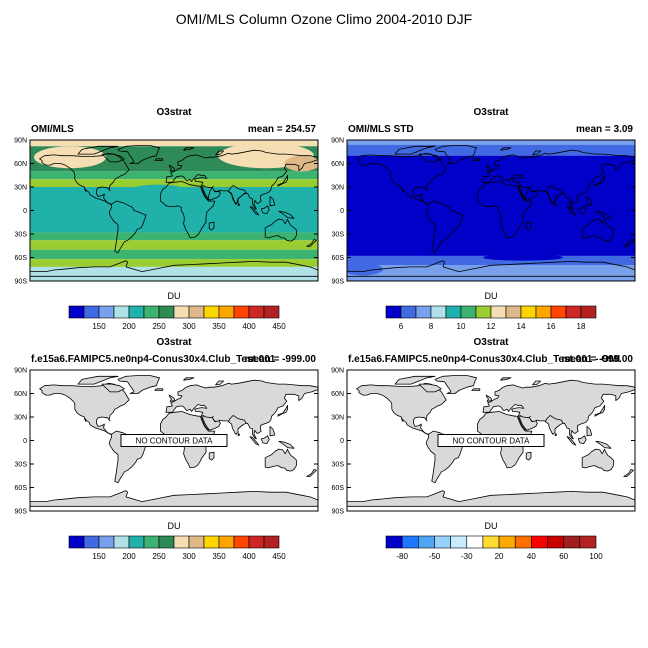 The height and width of the screenshot is (648, 648). What do you see at coordinates (491, 440) in the screenshot?
I see `no-data-box` at bounding box center [491, 440].